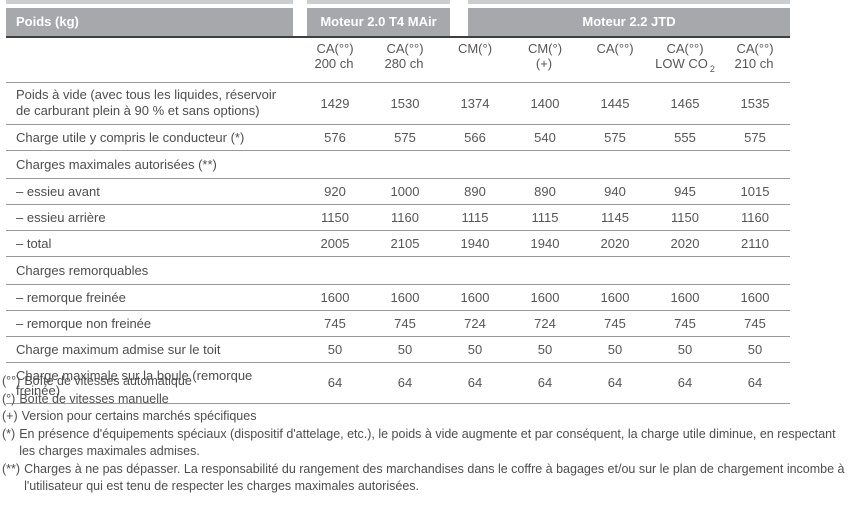 This screenshot has height=530, width=858. I want to click on header-strip, so click(378, 2).